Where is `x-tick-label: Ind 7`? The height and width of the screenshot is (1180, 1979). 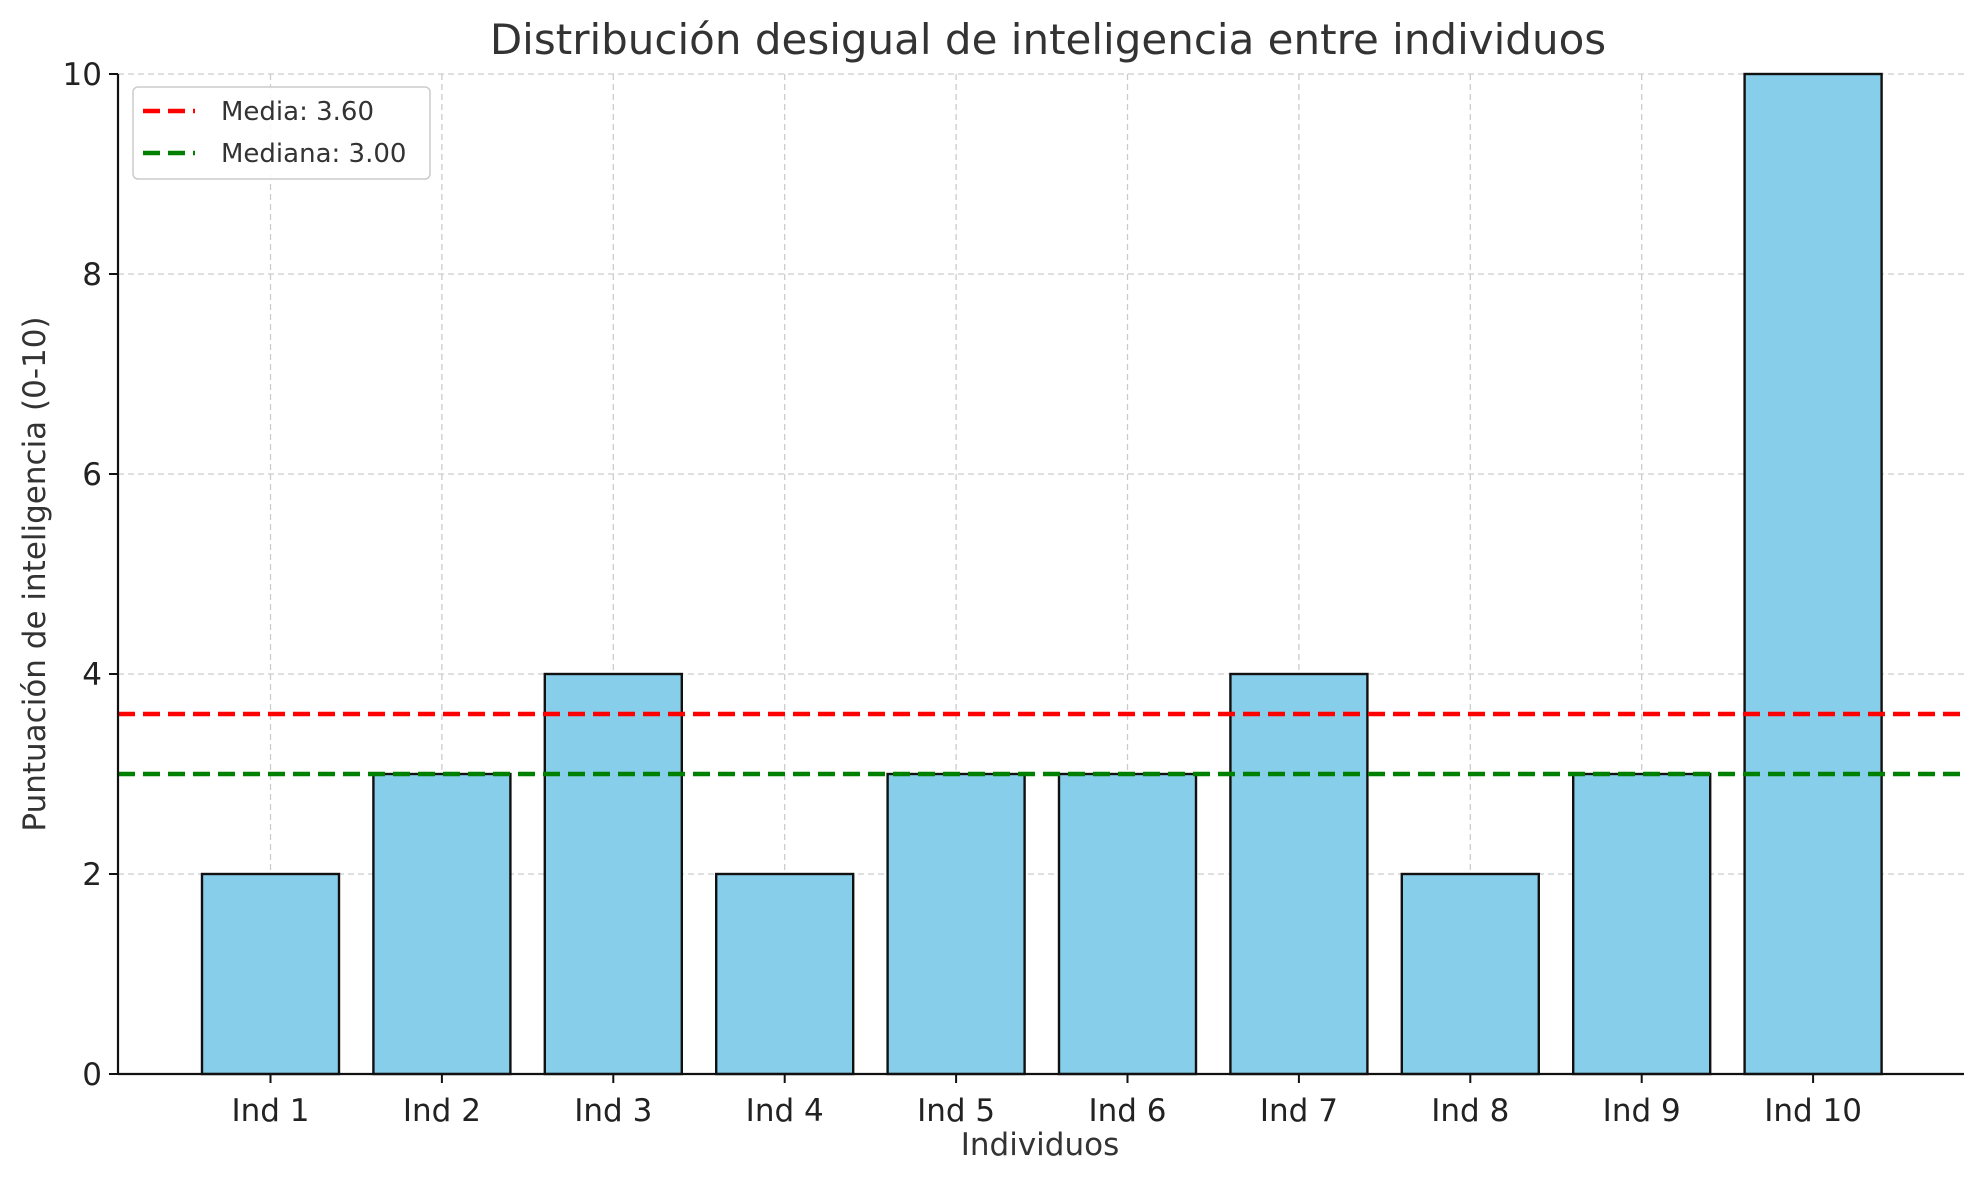 x-tick-label: Ind 7 is located at coordinates (1299, 1111).